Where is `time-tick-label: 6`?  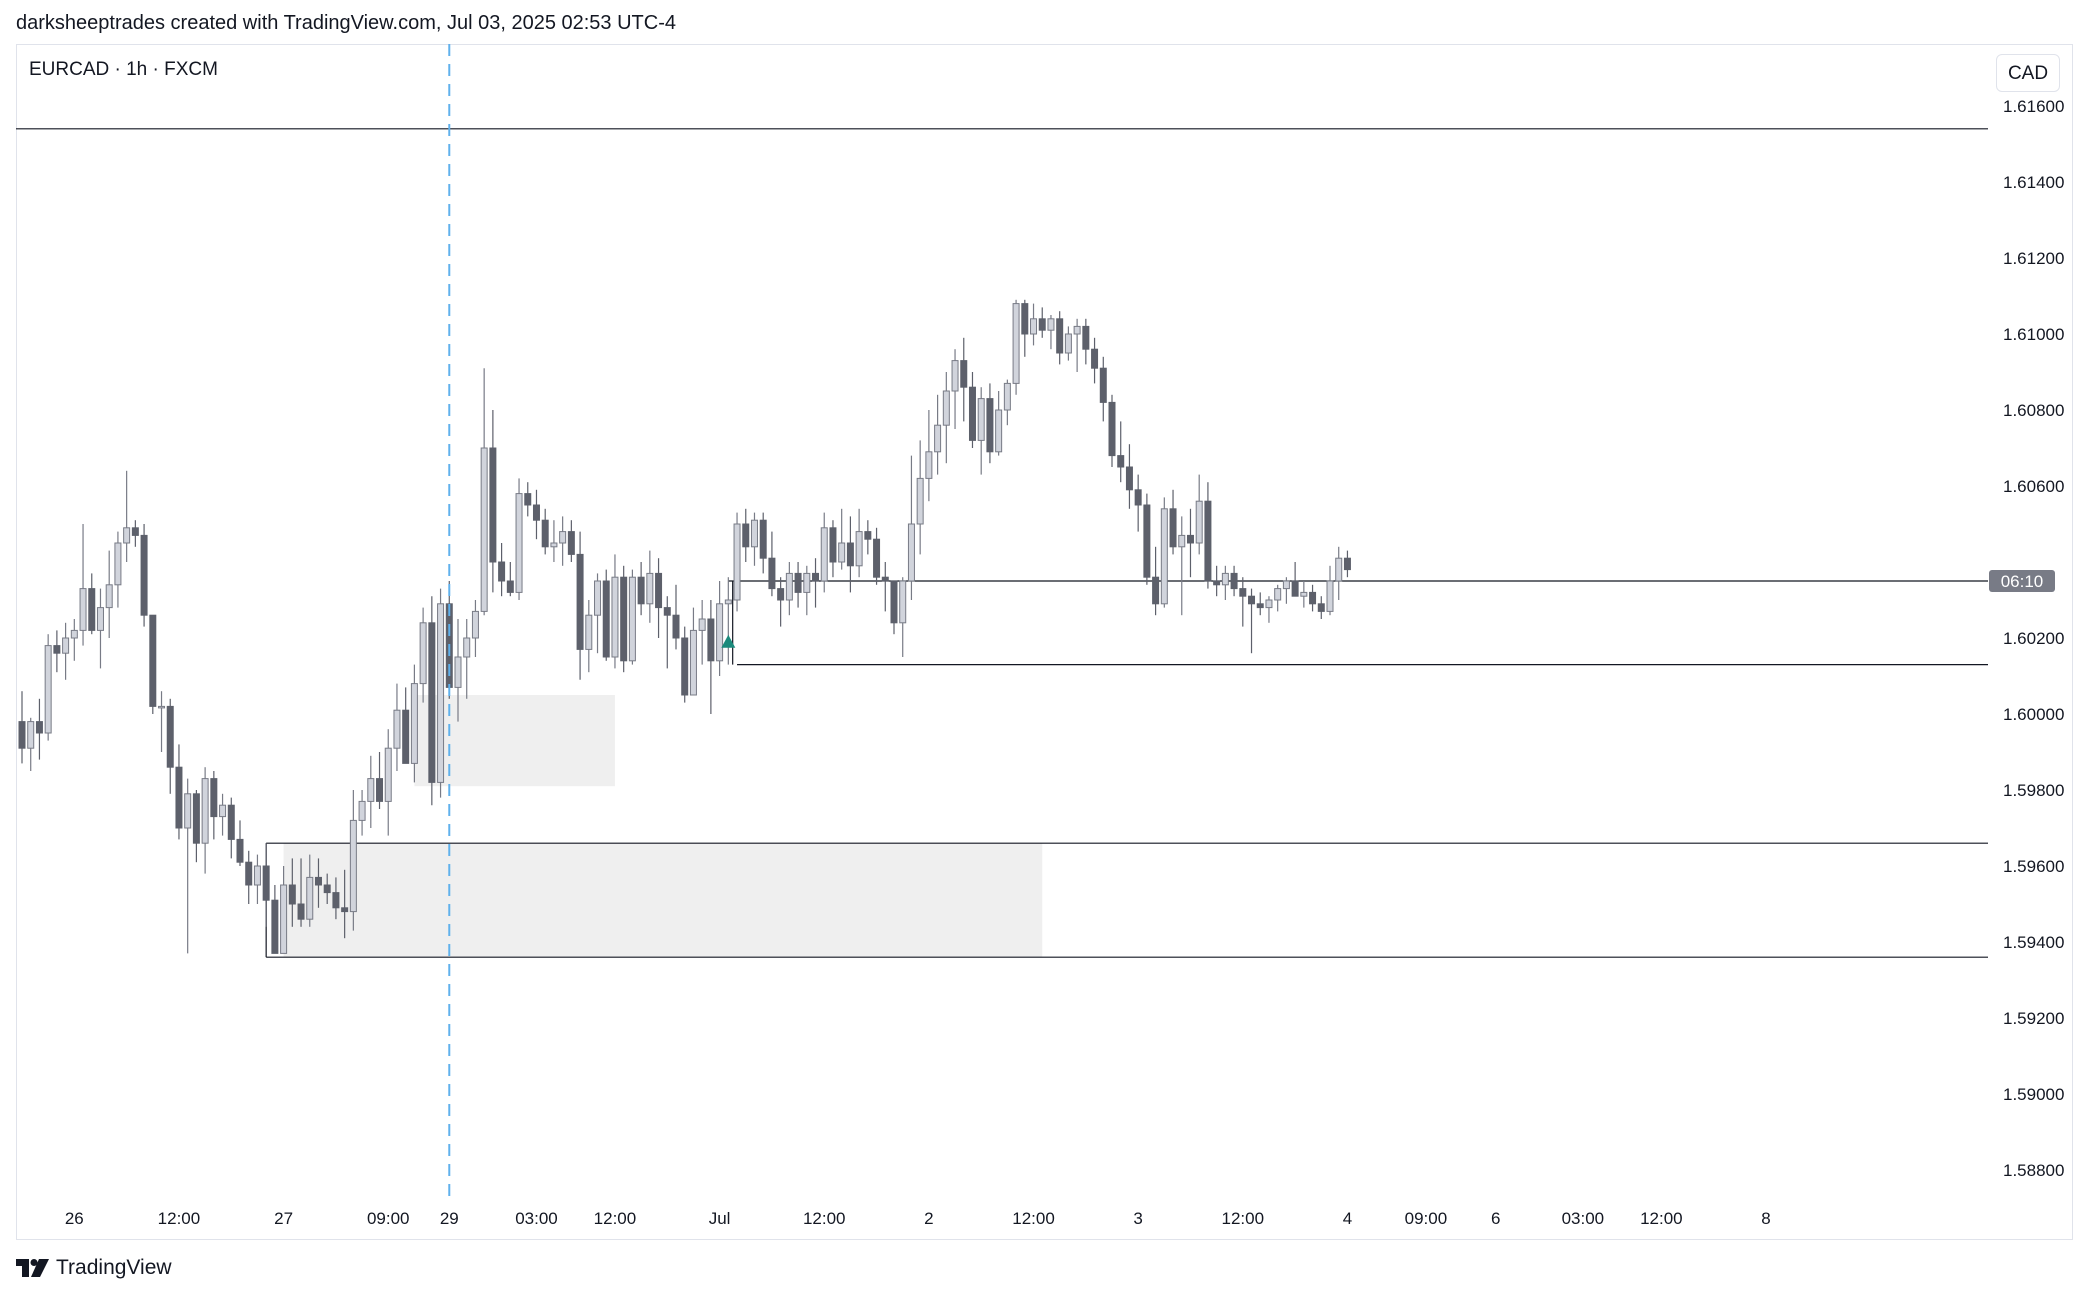 time-tick-label: 6 is located at coordinates (1495, 1218).